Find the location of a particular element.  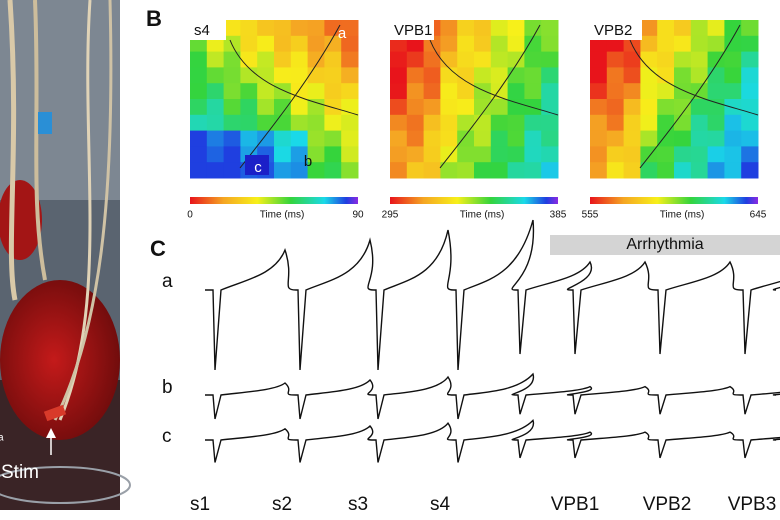

map-title: VPB2 is located at coordinates (613, 30).